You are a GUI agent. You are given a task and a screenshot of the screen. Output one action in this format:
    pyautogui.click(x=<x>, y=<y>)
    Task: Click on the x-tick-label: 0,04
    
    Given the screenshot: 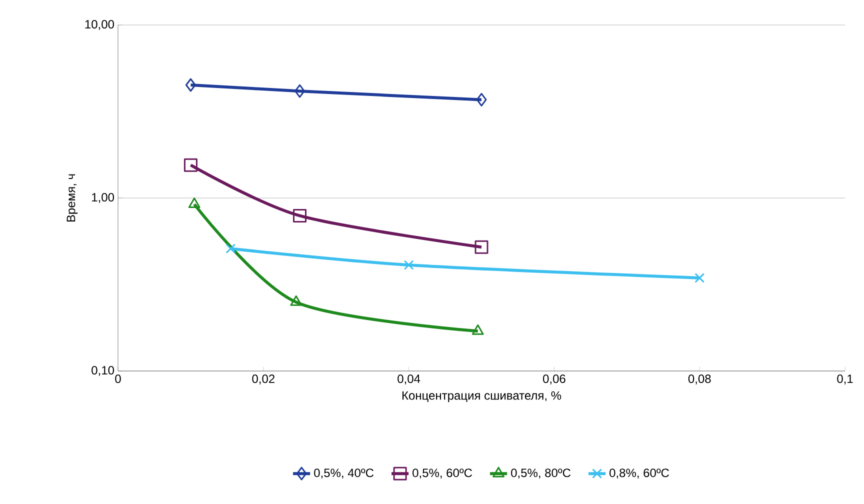 What is the action you would take?
    pyautogui.click(x=409, y=379)
    